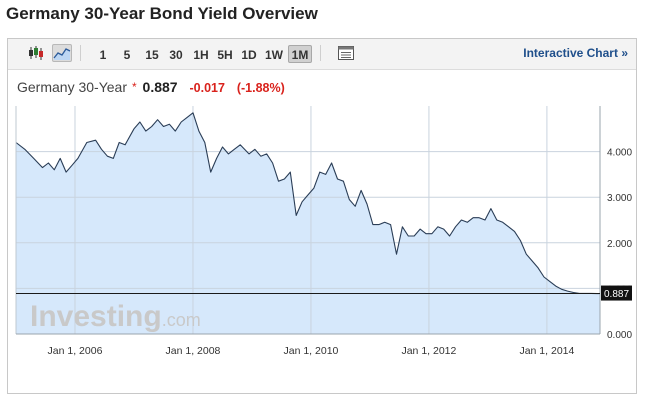  Describe the element at coordinates (152, 55) in the screenshot. I see `timeframe-15: 15` at that location.